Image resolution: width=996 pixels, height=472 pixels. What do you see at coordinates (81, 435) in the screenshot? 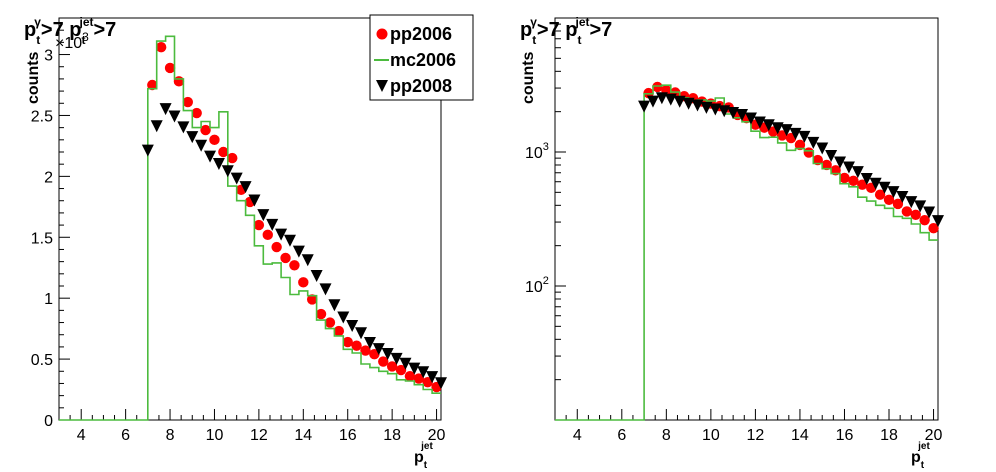
I see `left-x-tick-label: 4` at bounding box center [81, 435].